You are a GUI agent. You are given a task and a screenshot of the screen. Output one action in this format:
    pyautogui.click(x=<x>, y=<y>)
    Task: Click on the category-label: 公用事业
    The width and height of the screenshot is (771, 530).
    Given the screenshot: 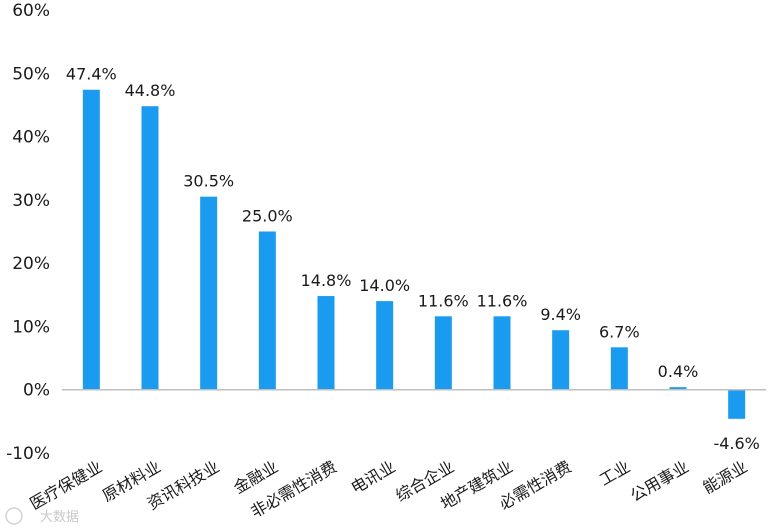 What is the action you would take?
    pyautogui.click(x=659, y=481)
    